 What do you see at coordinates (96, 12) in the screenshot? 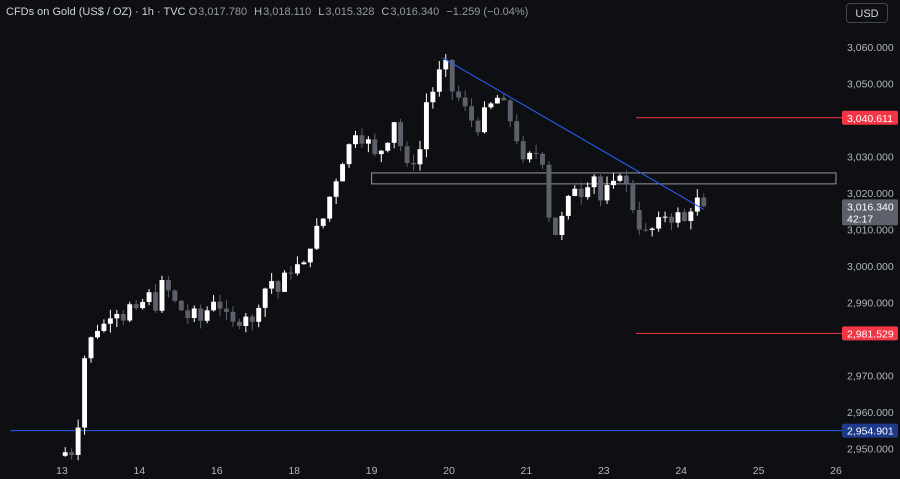
I see `symbol-title: CFDs on Gold (US$ / OZ) · 1h · TVC` at bounding box center [96, 12].